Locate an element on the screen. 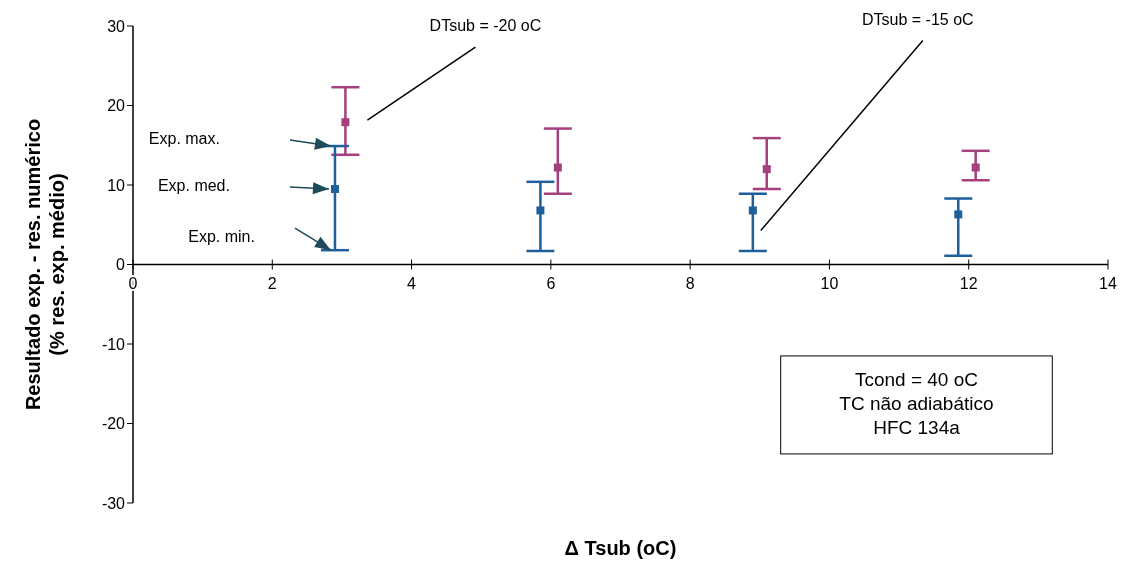 The image size is (1136, 570). x-tick-label: 6 is located at coordinates (551, 283).